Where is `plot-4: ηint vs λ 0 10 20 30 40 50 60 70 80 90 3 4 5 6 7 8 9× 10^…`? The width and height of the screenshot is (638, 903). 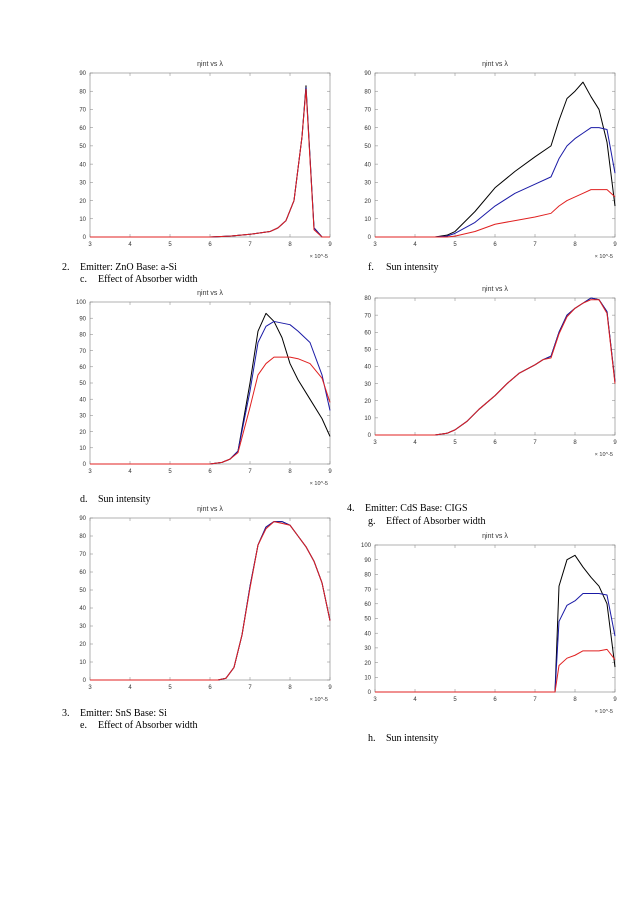 plot-4: ηint vs λ 0 10 20 30 40 50 60 70 80 90 3 4 5 6 7 8 9× 10^… is located at coordinates (490, 160).